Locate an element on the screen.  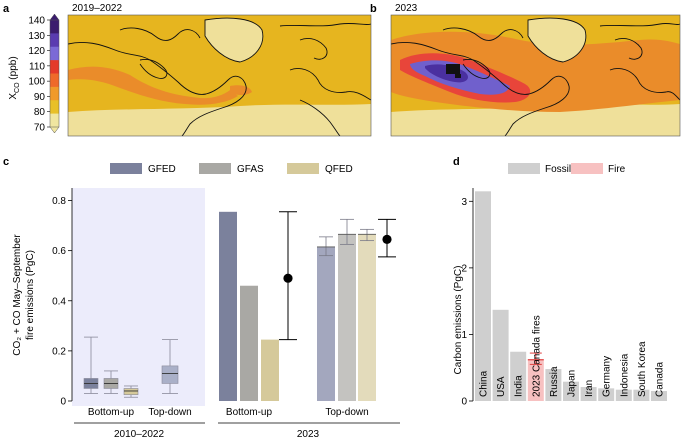
chart-c-y-tick-label: 0.8 is located at coordinates (59, 201).